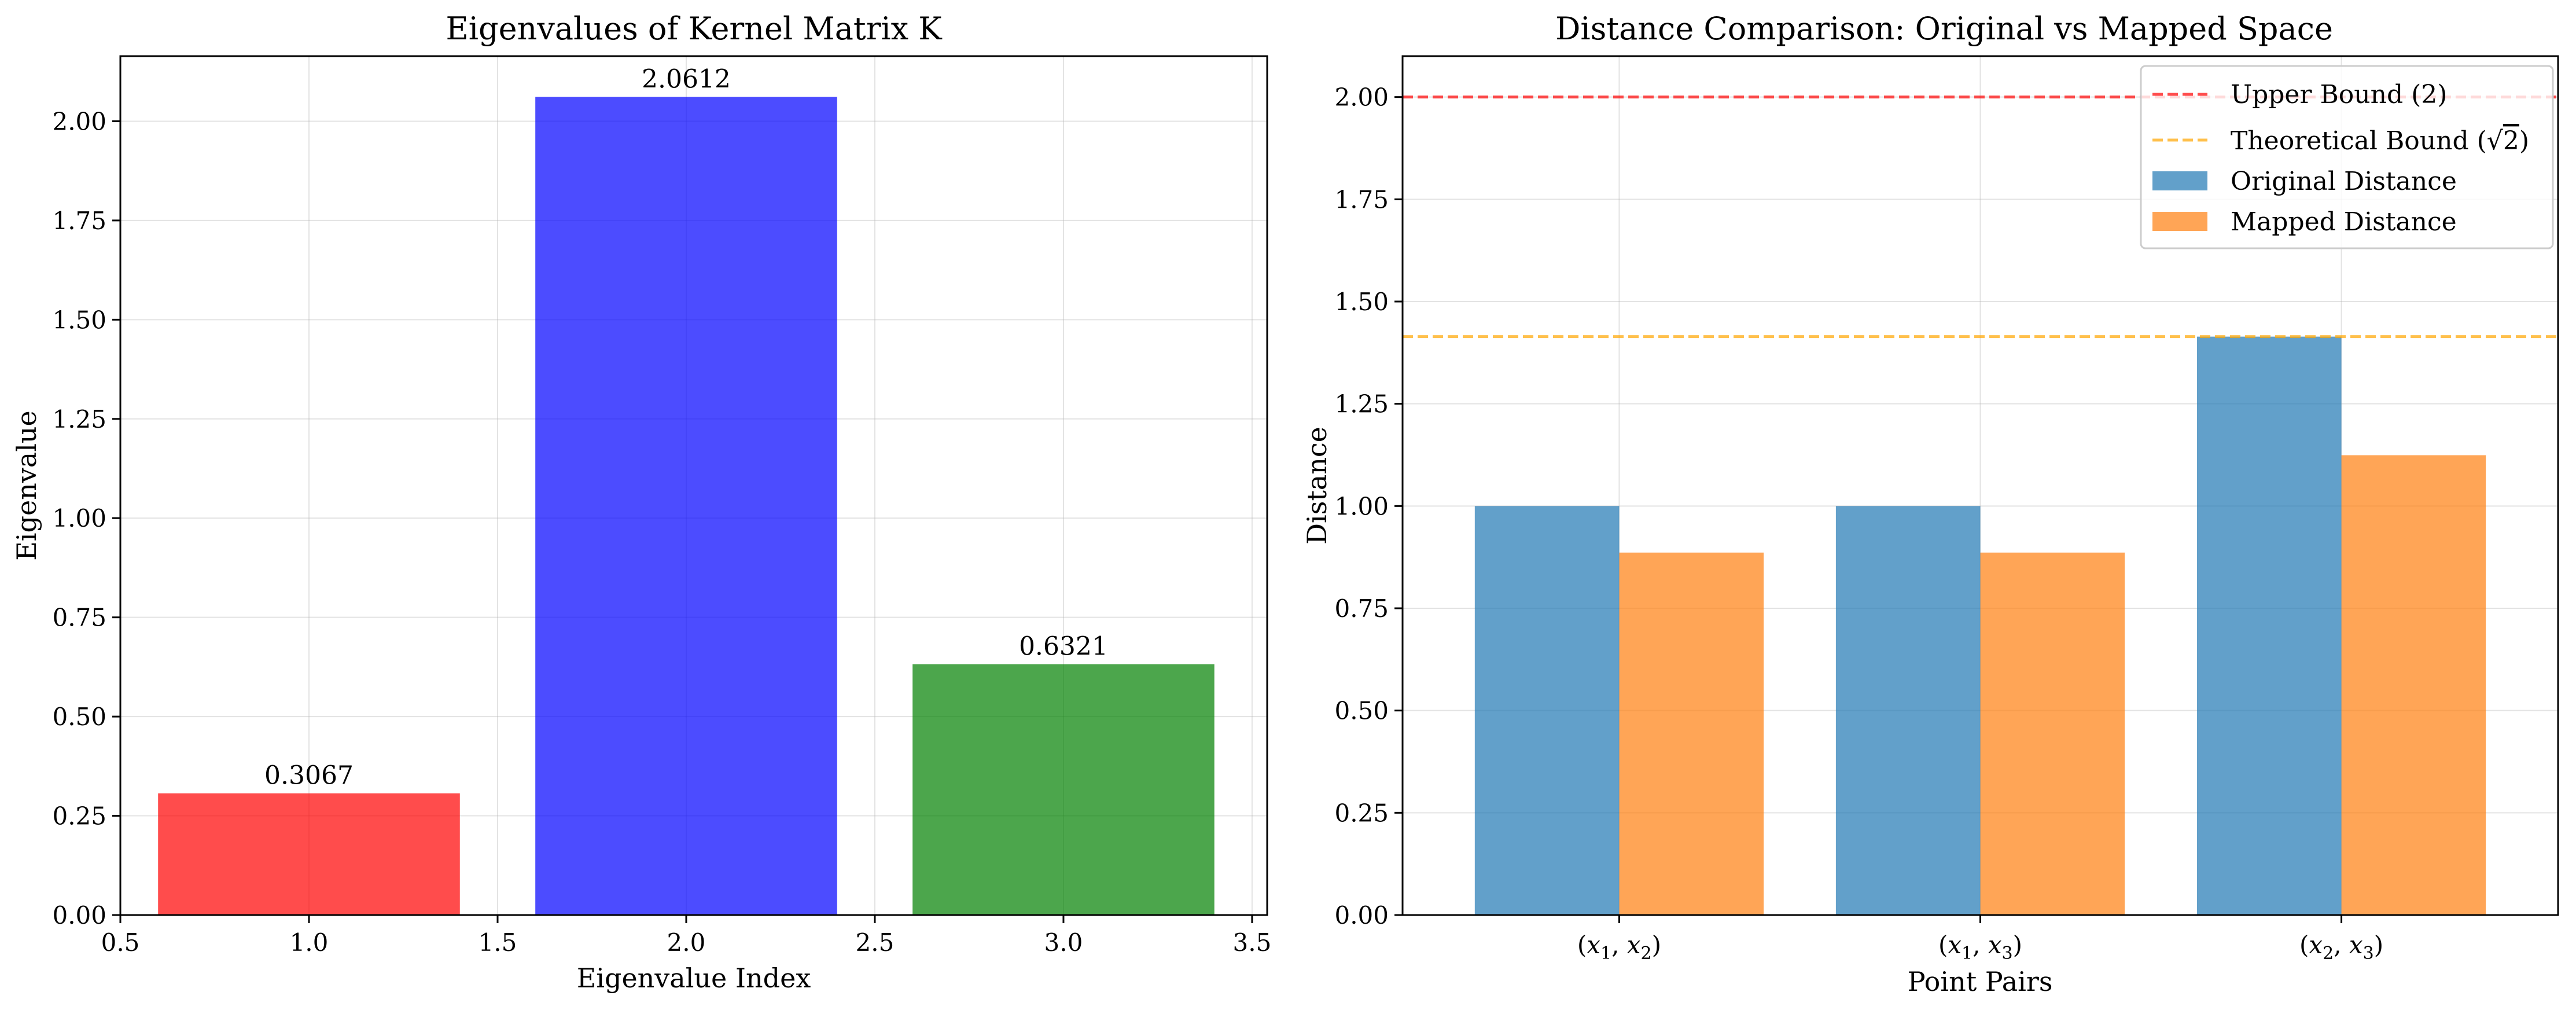  Describe the element at coordinates (309, 942) in the screenshot. I see `eigenvalue-x-tick-label-1: 1.0` at that location.